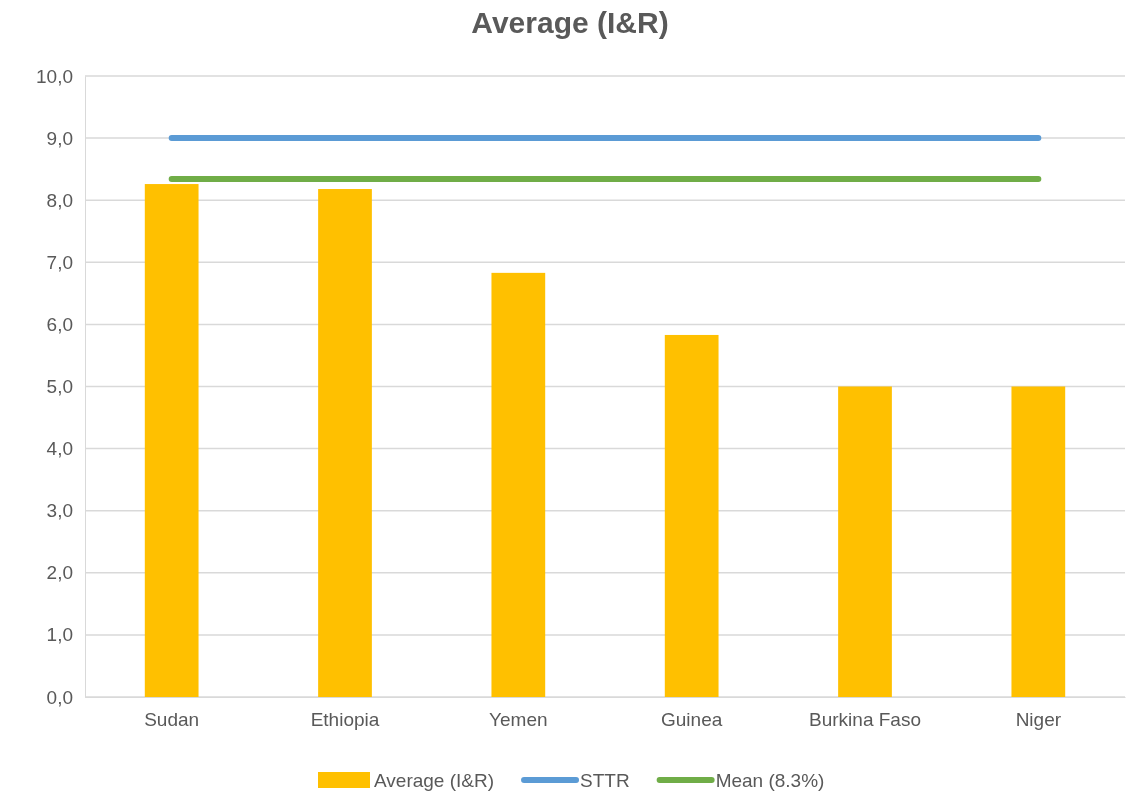 The height and width of the screenshot is (794, 1140). What do you see at coordinates (570, 22) in the screenshot?
I see `chart-title: Average (I&R)` at bounding box center [570, 22].